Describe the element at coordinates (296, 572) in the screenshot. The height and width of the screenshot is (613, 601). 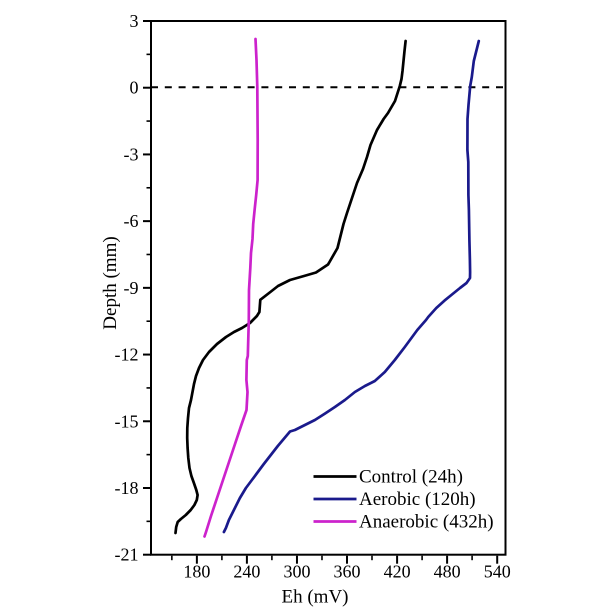
I see `svg-text: 300` at that location.